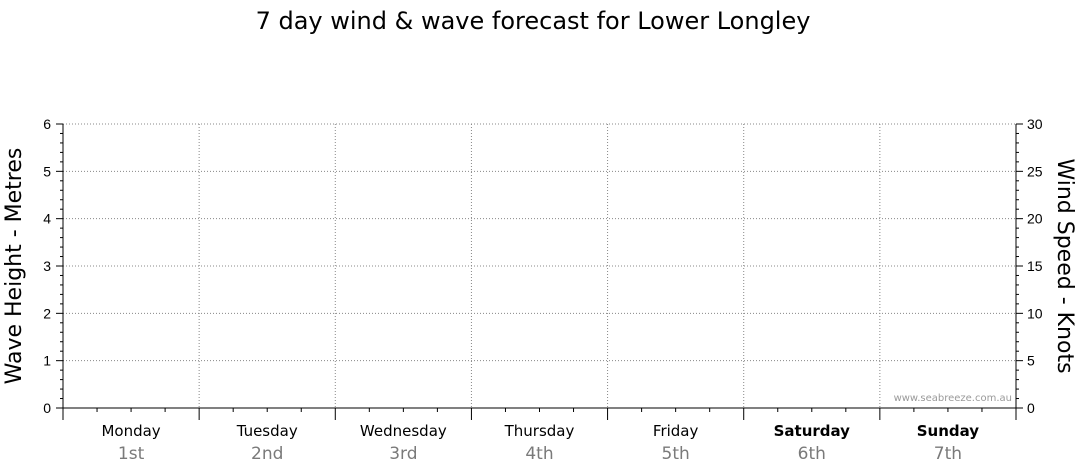  Describe the element at coordinates (812, 431) in the screenshot. I see `day-name-label: Saturday` at that location.